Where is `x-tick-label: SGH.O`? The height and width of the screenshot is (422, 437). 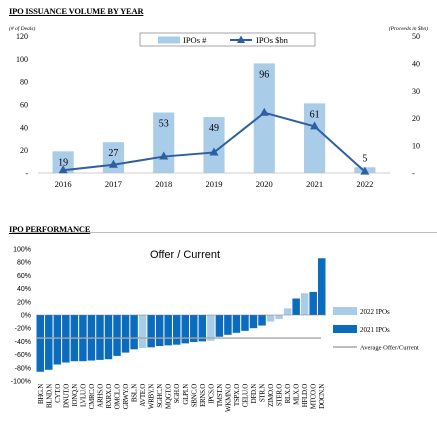 x-tick-label: SGH.O is located at coordinates (177, 394).